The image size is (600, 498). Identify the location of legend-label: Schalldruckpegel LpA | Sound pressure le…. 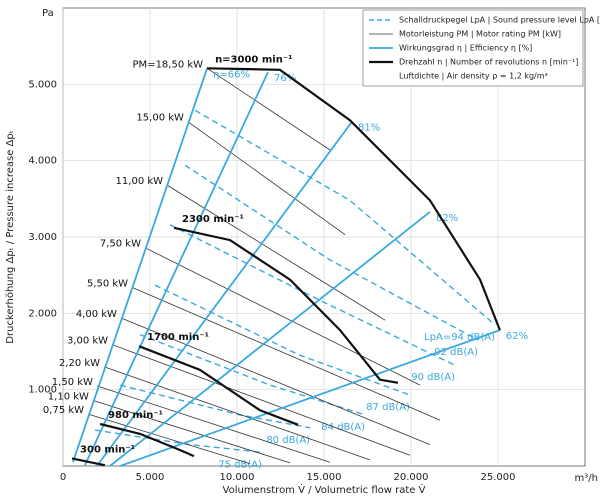
(499, 20).